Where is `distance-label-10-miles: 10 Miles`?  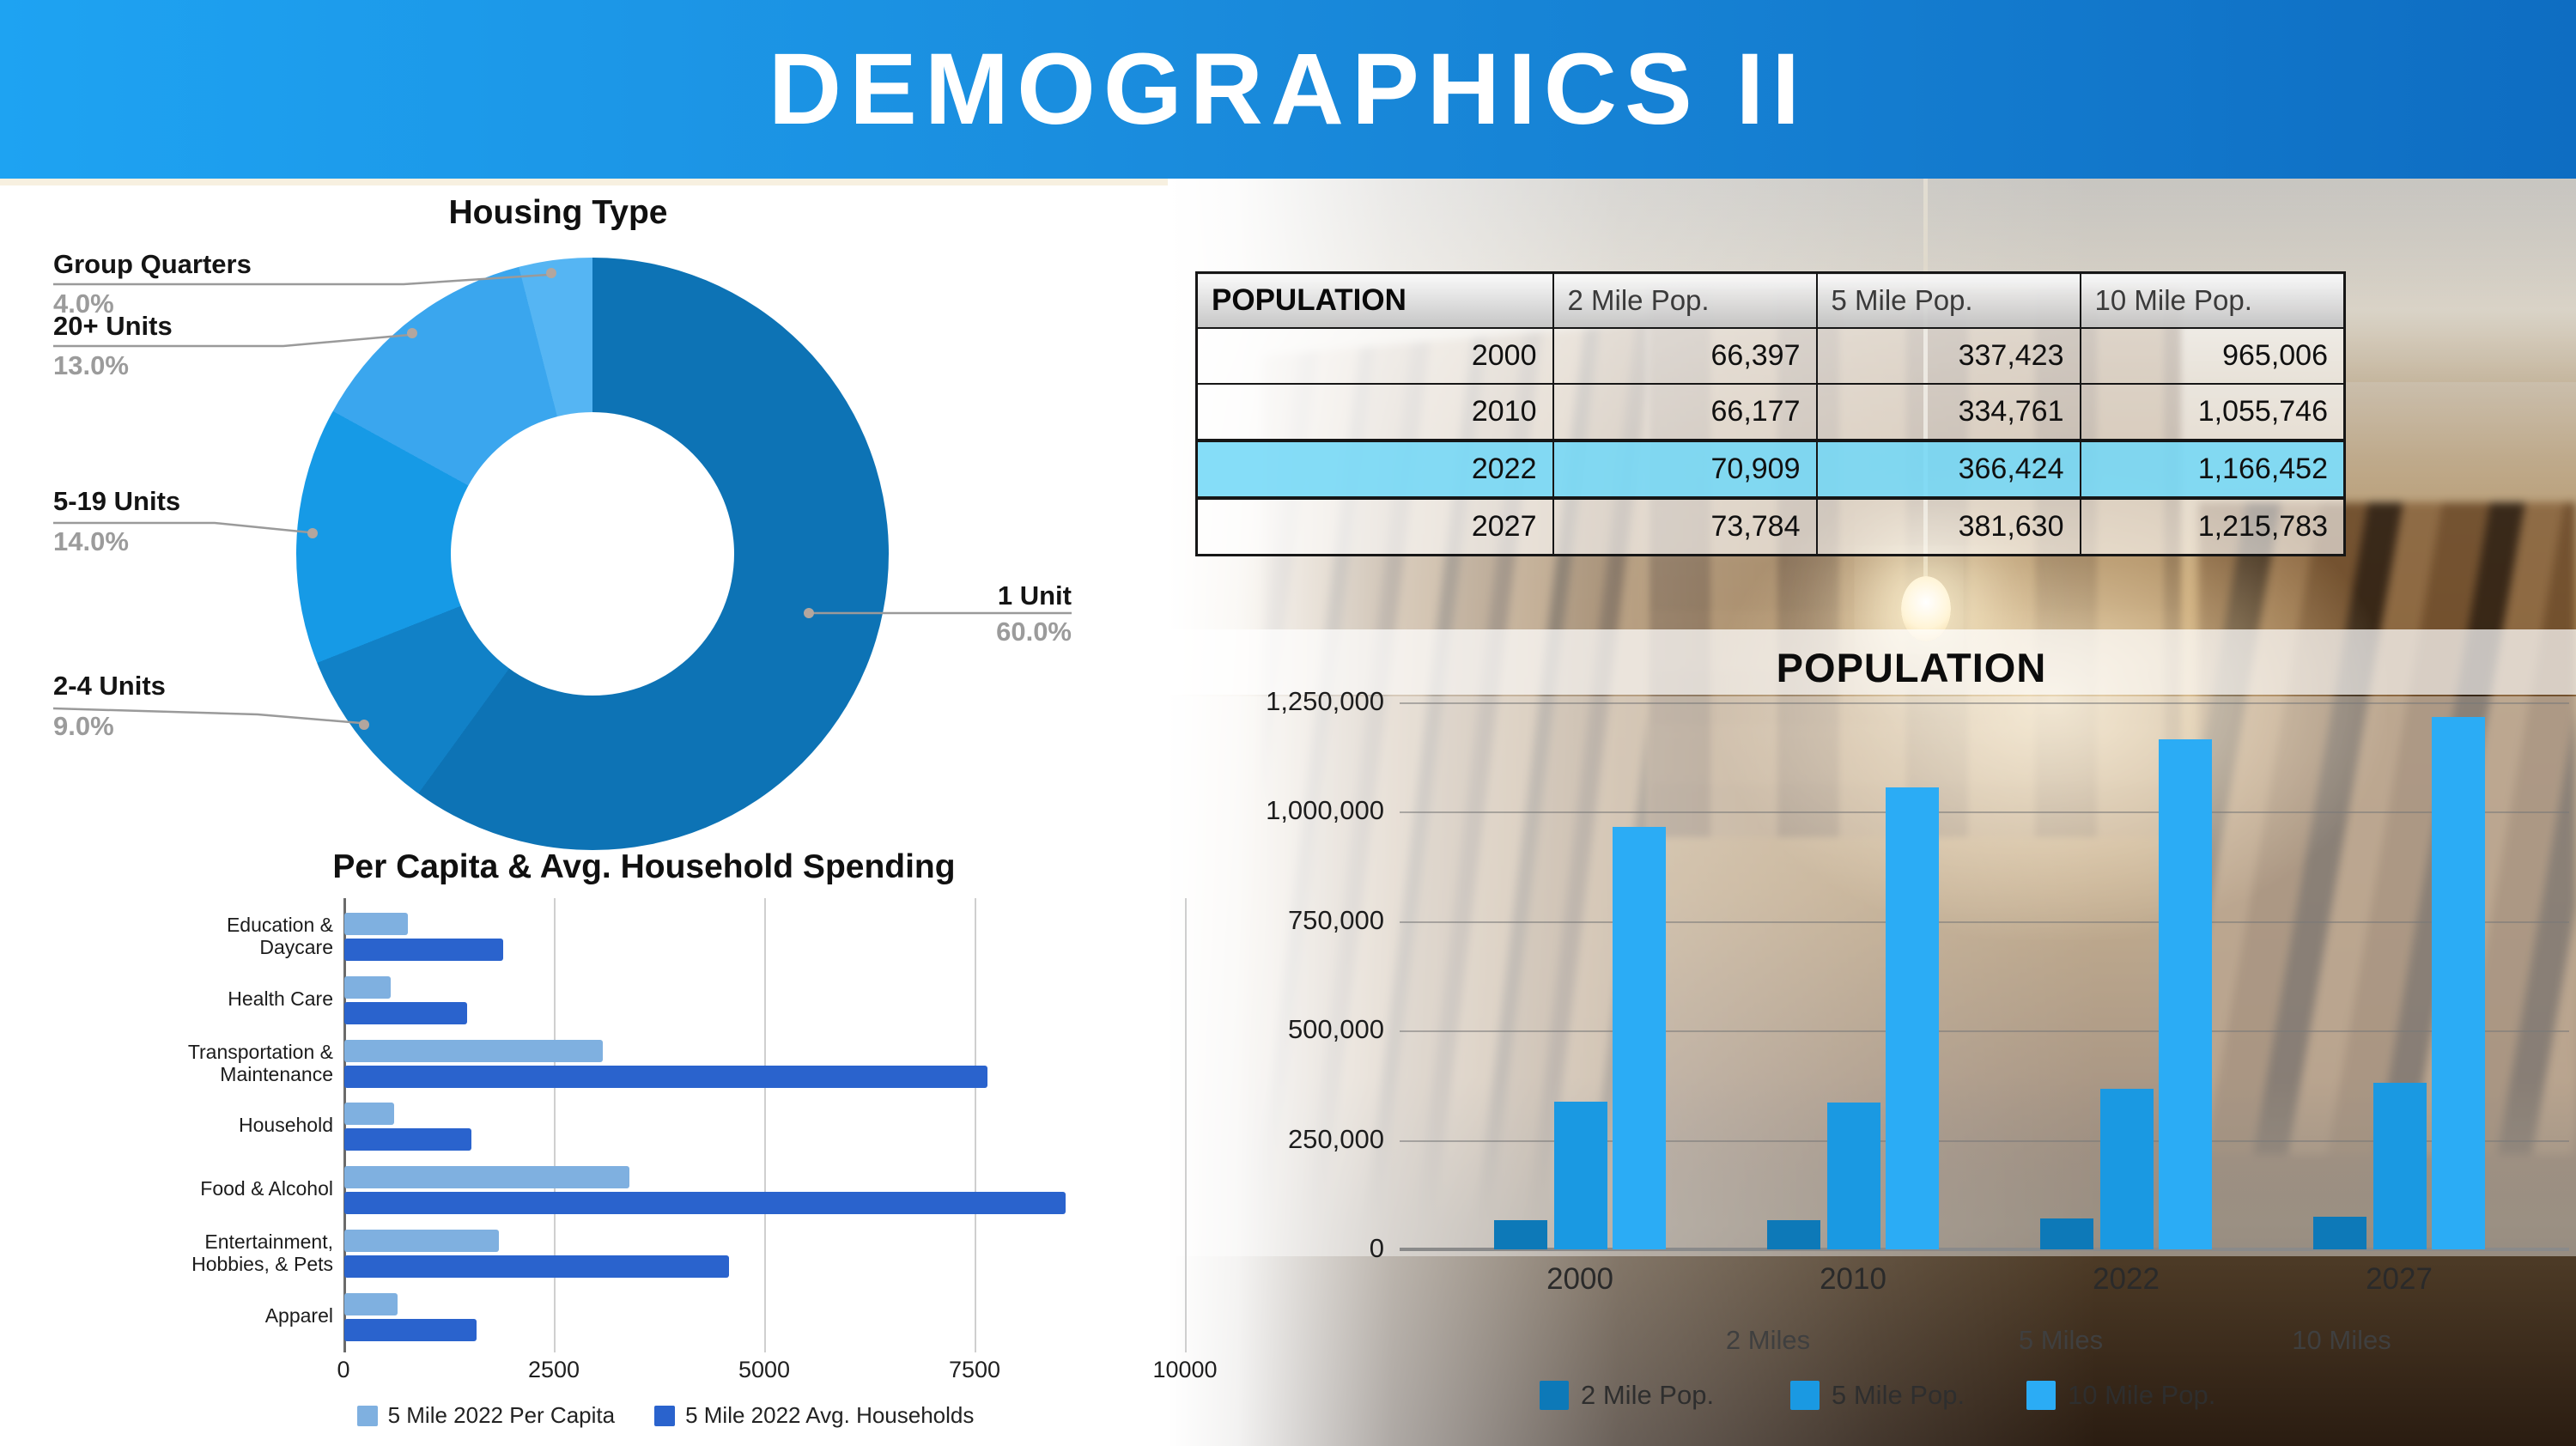 distance-label-10-miles: 10 Miles is located at coordinates (2341, 1340).